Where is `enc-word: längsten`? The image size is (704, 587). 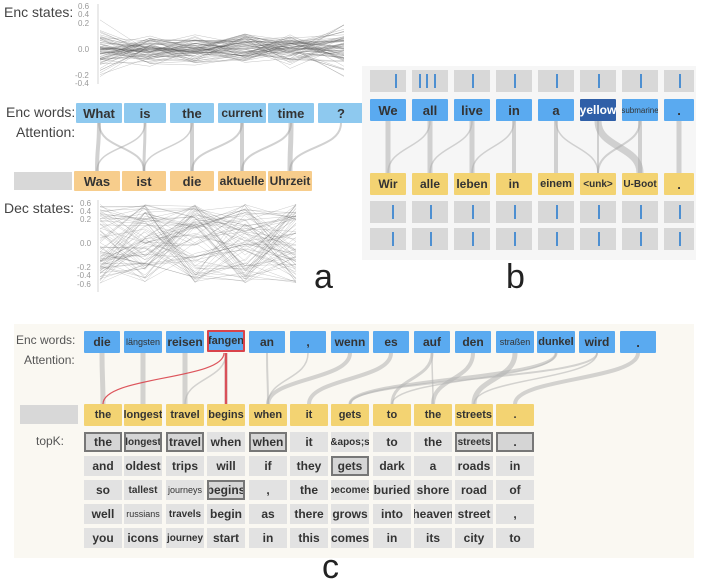
enc-word: längsten is located at coordinates (143, 342).